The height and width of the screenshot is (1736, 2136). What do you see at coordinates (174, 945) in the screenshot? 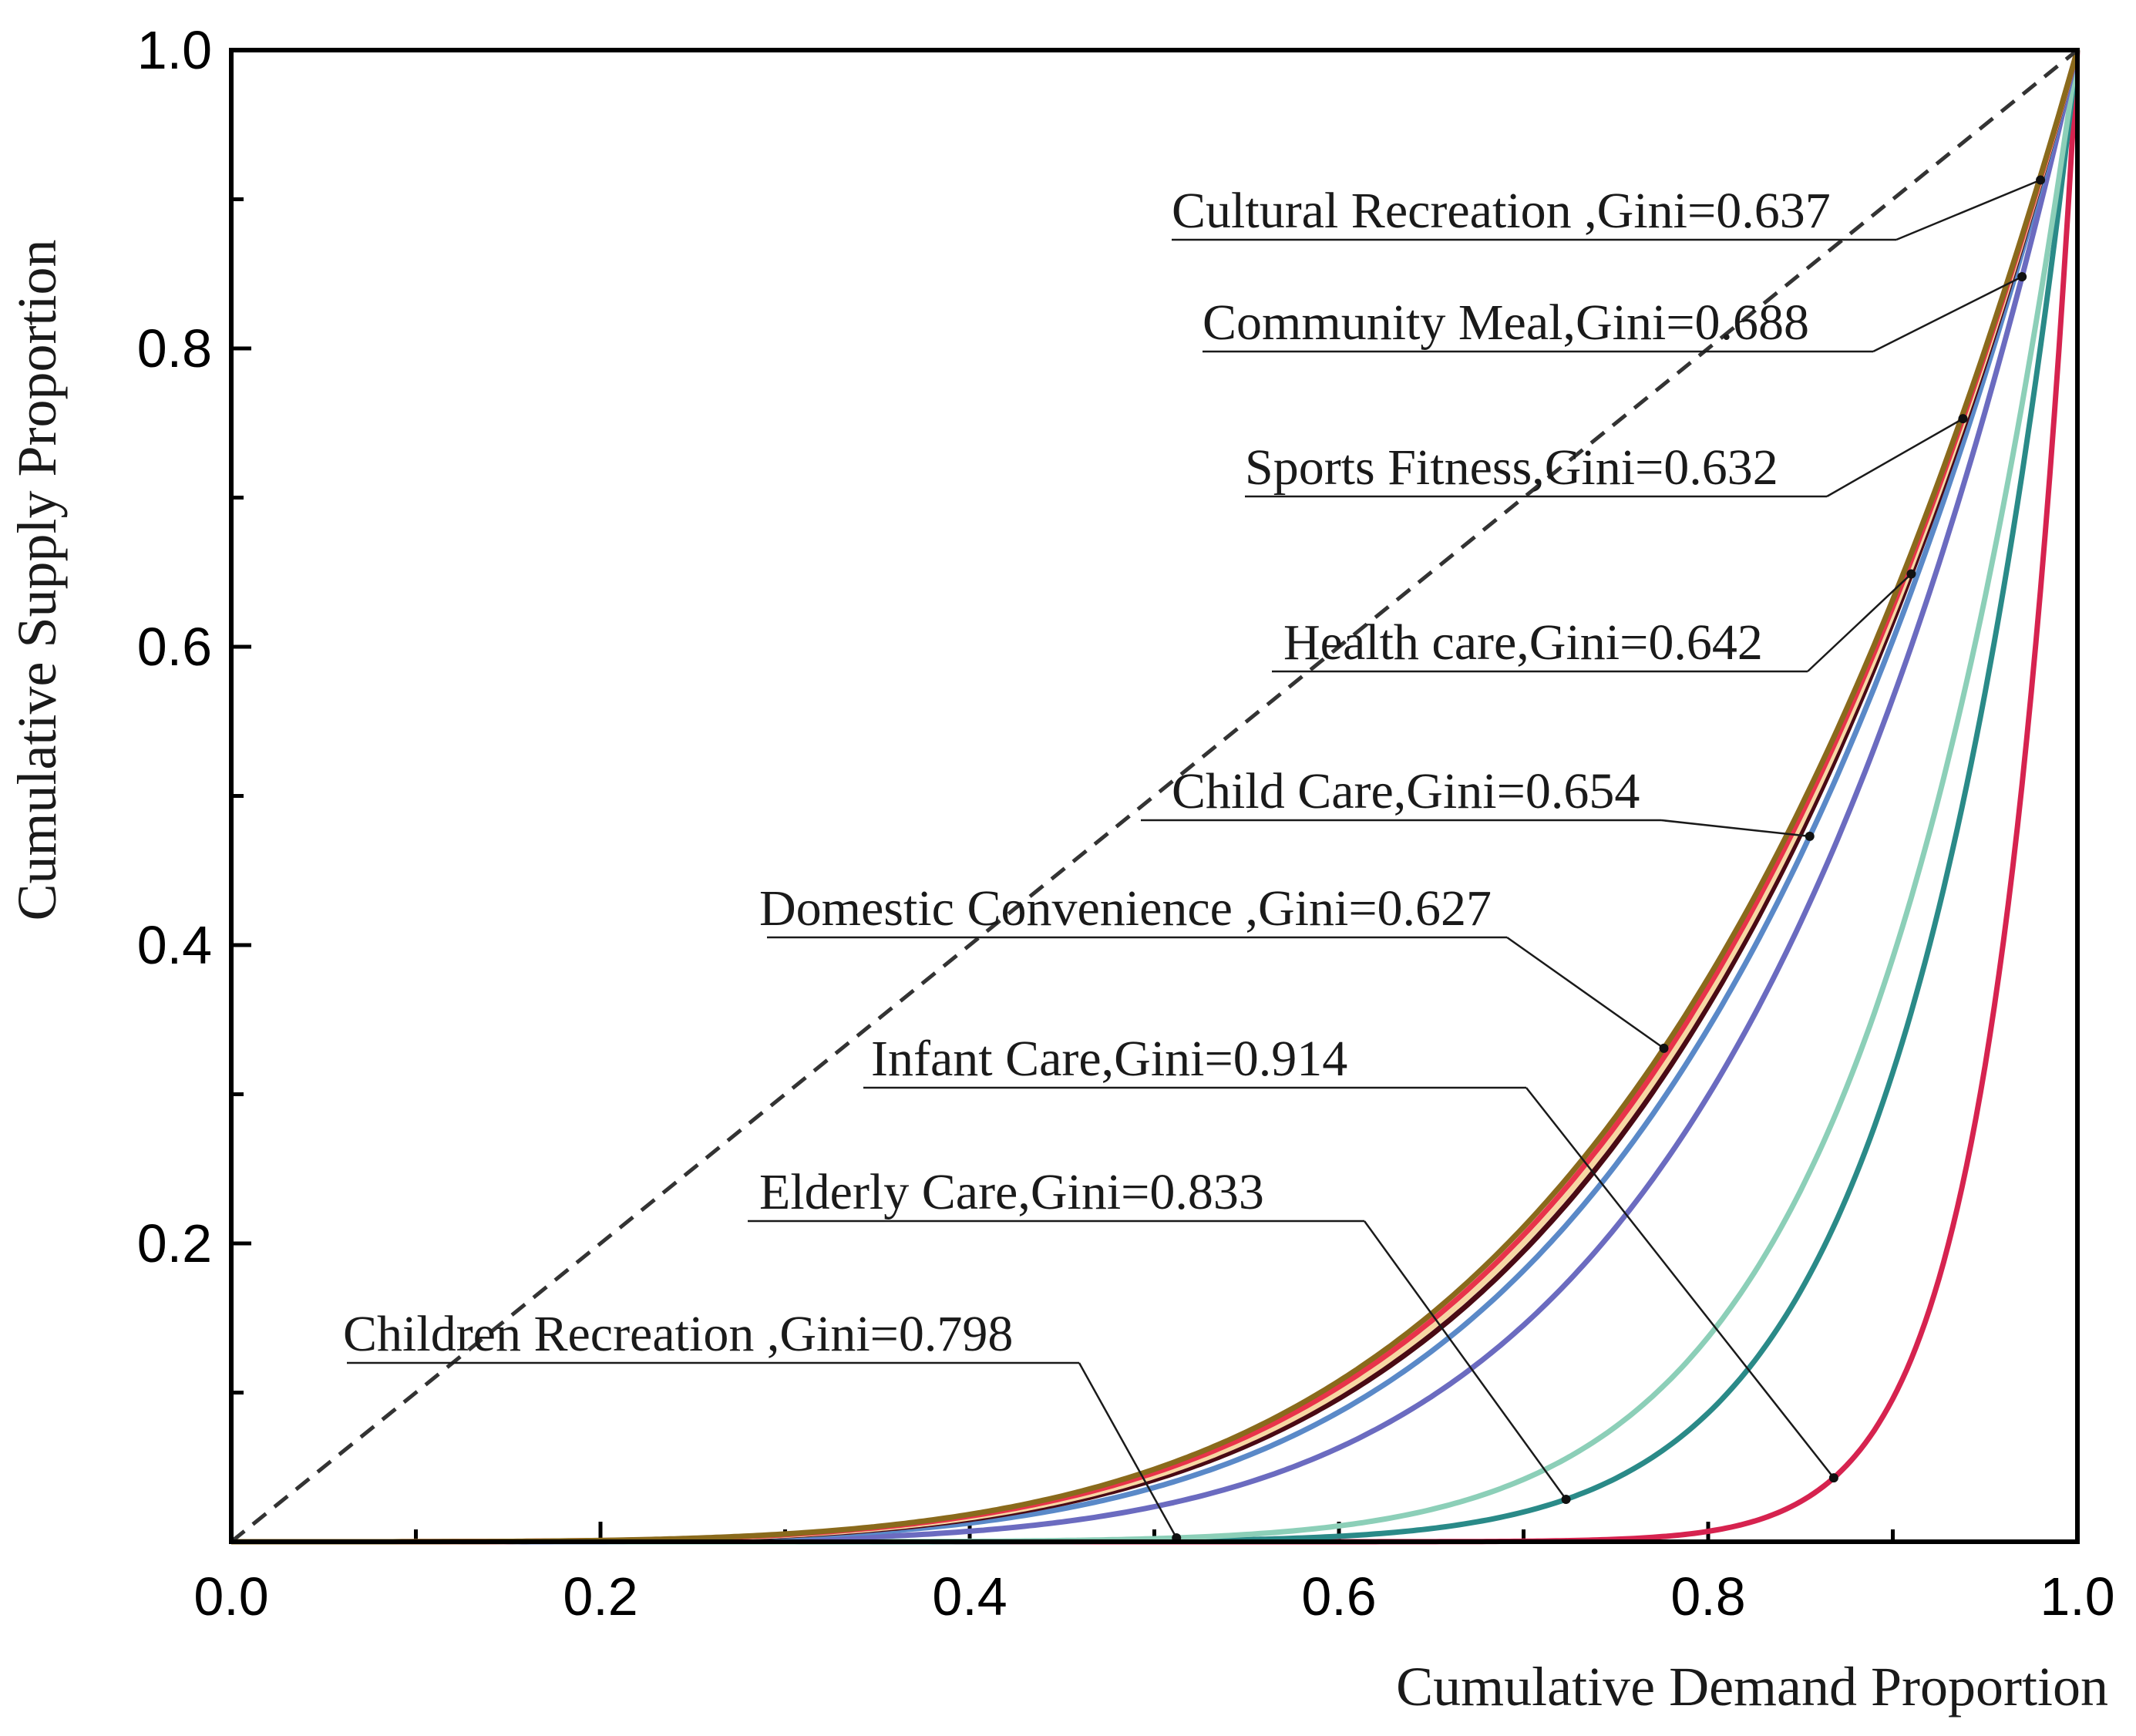
I see `y-tick-label: 0.4` at bounding box center [174, 945].